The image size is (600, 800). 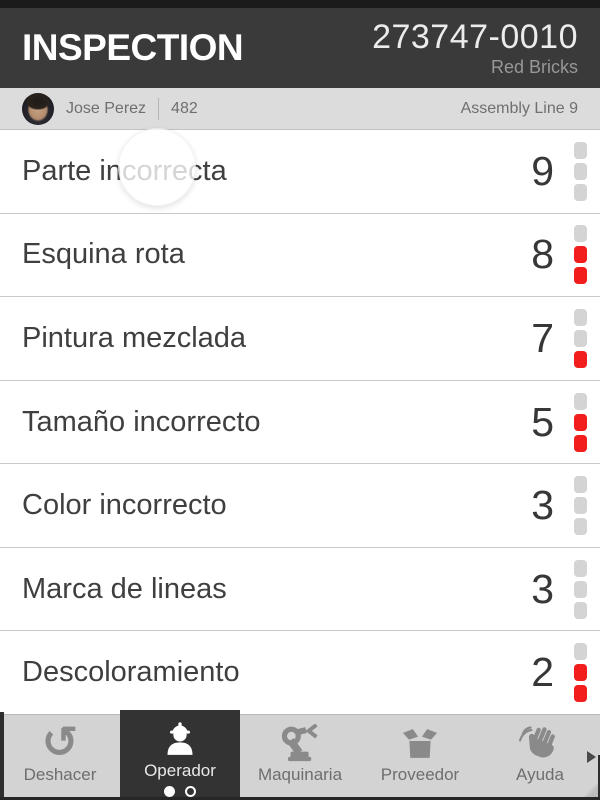 I want to click on defect-count: 8, so click(x=542, y=254).